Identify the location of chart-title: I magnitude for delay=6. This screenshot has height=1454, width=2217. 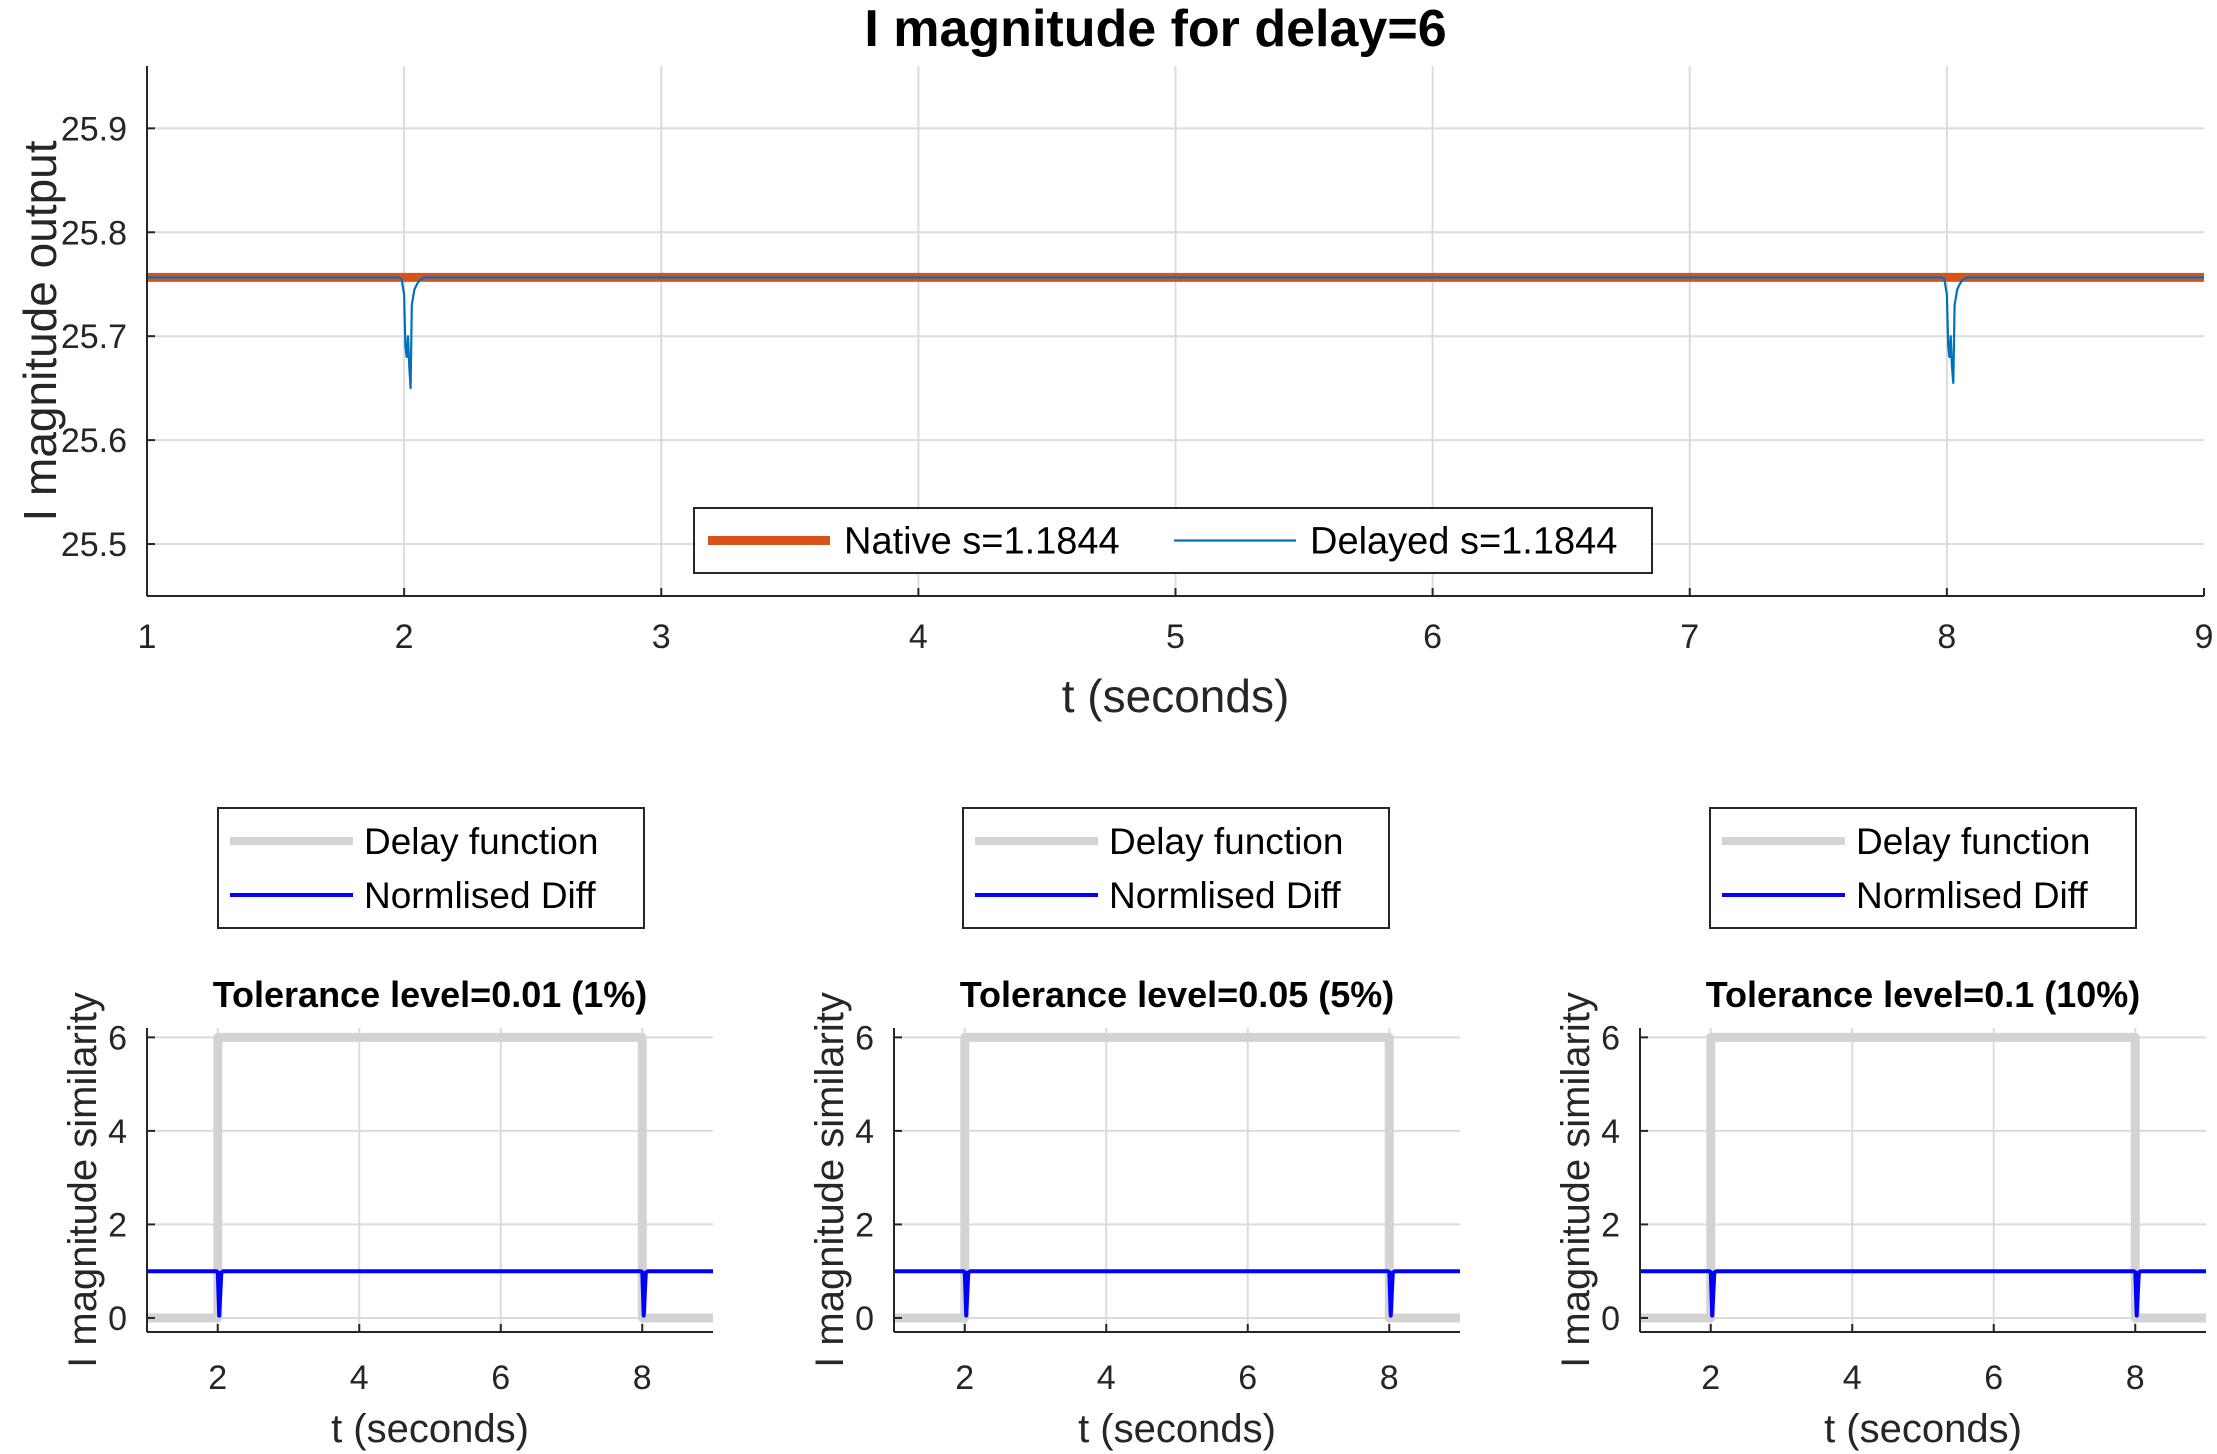
(1155, 29).